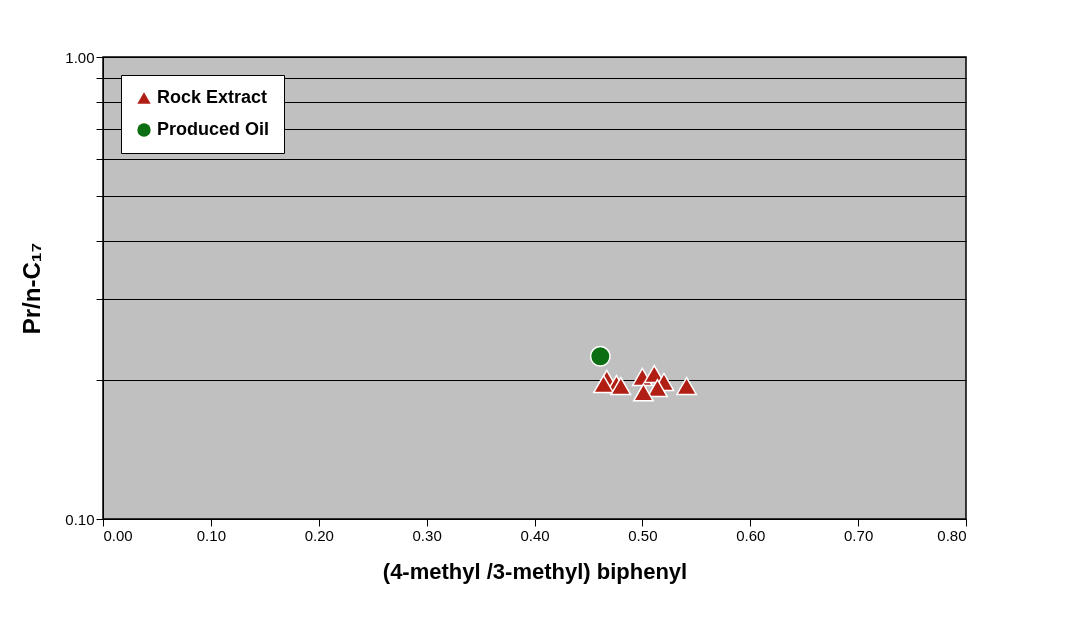 Image resolution: width=1082 pixels, height=644 pixels. Describe the element at coordinates (212, 97) in the screenshot. I see `legend-label: Rock Extract` at that location.